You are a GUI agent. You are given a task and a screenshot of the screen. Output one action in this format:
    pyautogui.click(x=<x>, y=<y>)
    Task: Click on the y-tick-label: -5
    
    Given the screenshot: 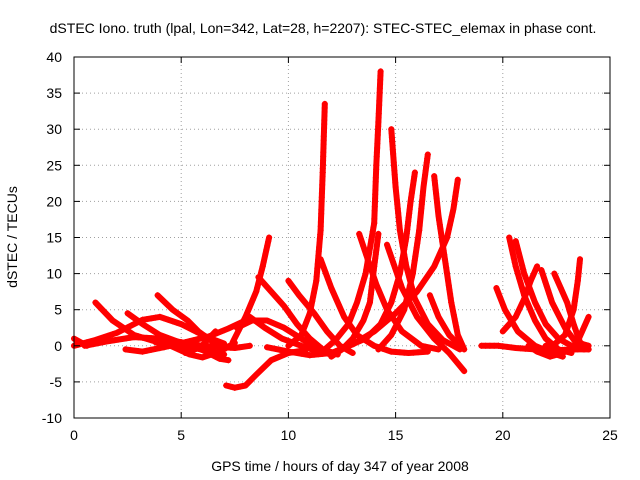 What is the action you would take?
    pyautogui.click(x=56, y=382)
    